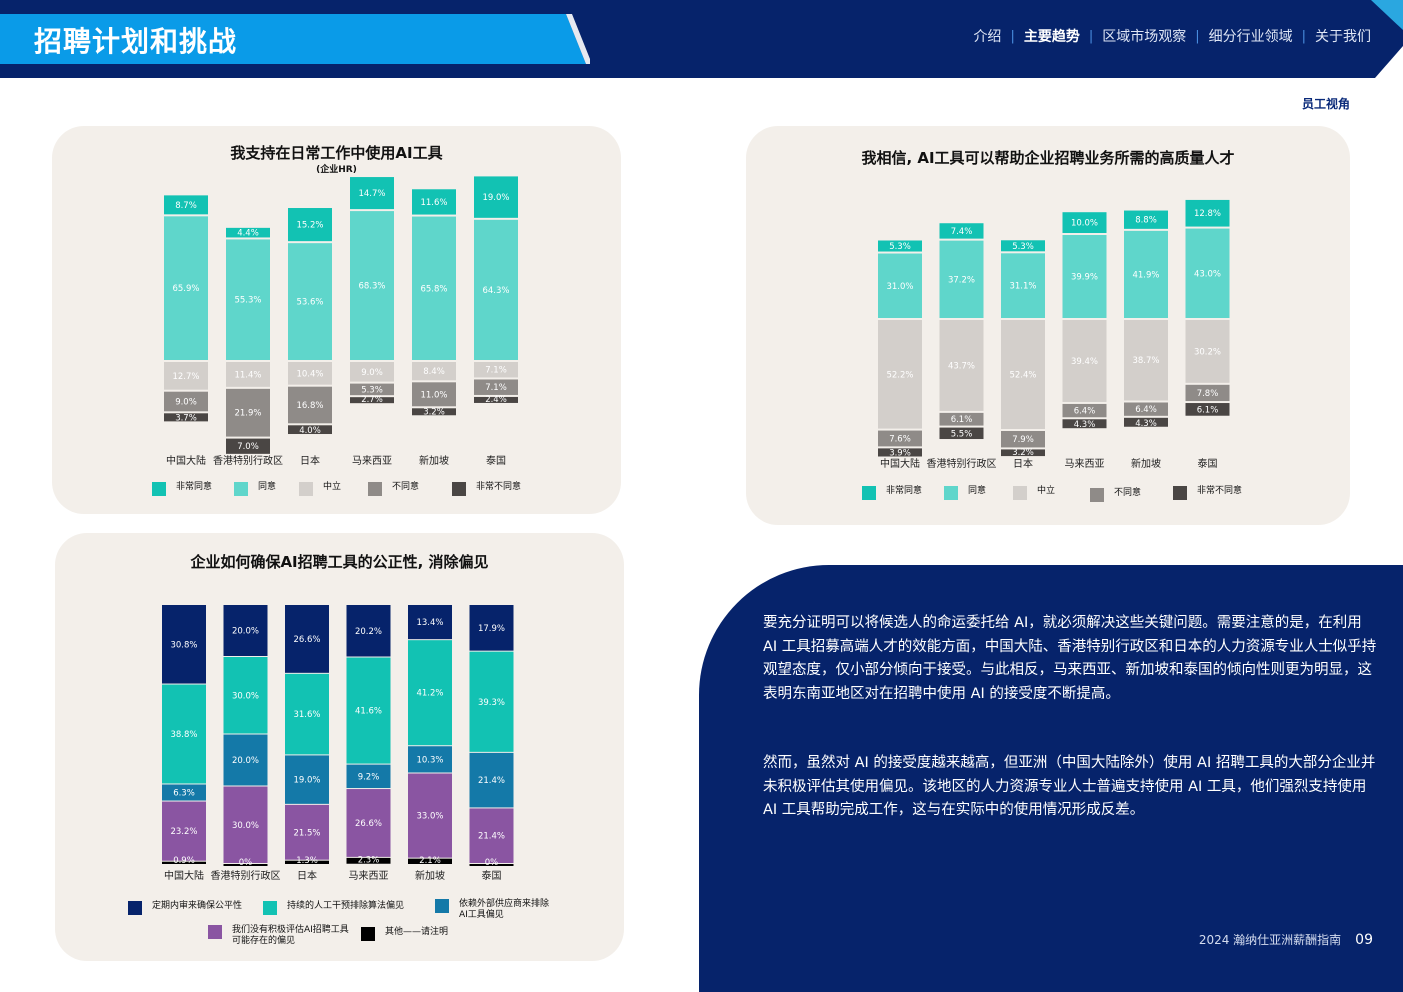 The image size is (1403, 992). What do you see at coordinates (1343, 37) in the screenshot?
I see `nav-about: 关于我们` at bounding box center [1343, 37].